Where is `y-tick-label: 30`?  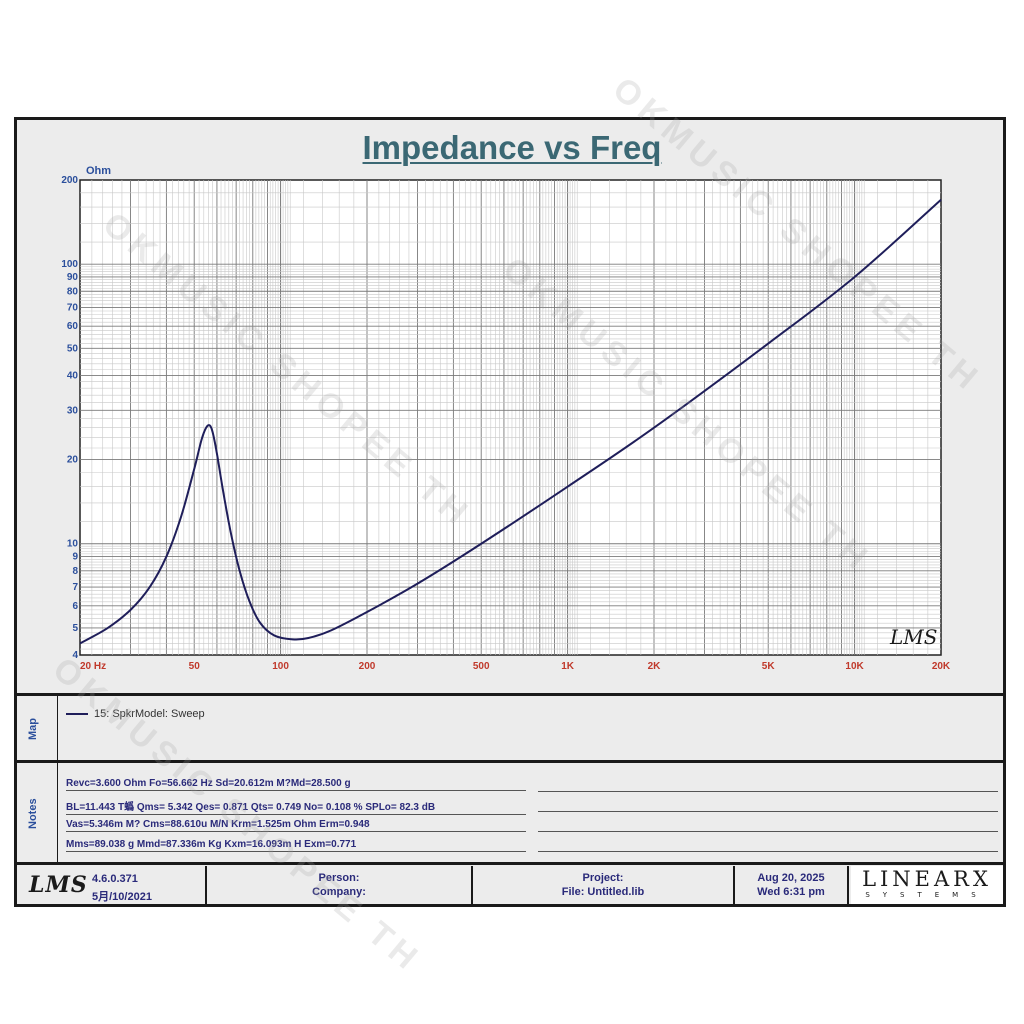
y-tick-label: 30 is located at coordinates (73, 410).